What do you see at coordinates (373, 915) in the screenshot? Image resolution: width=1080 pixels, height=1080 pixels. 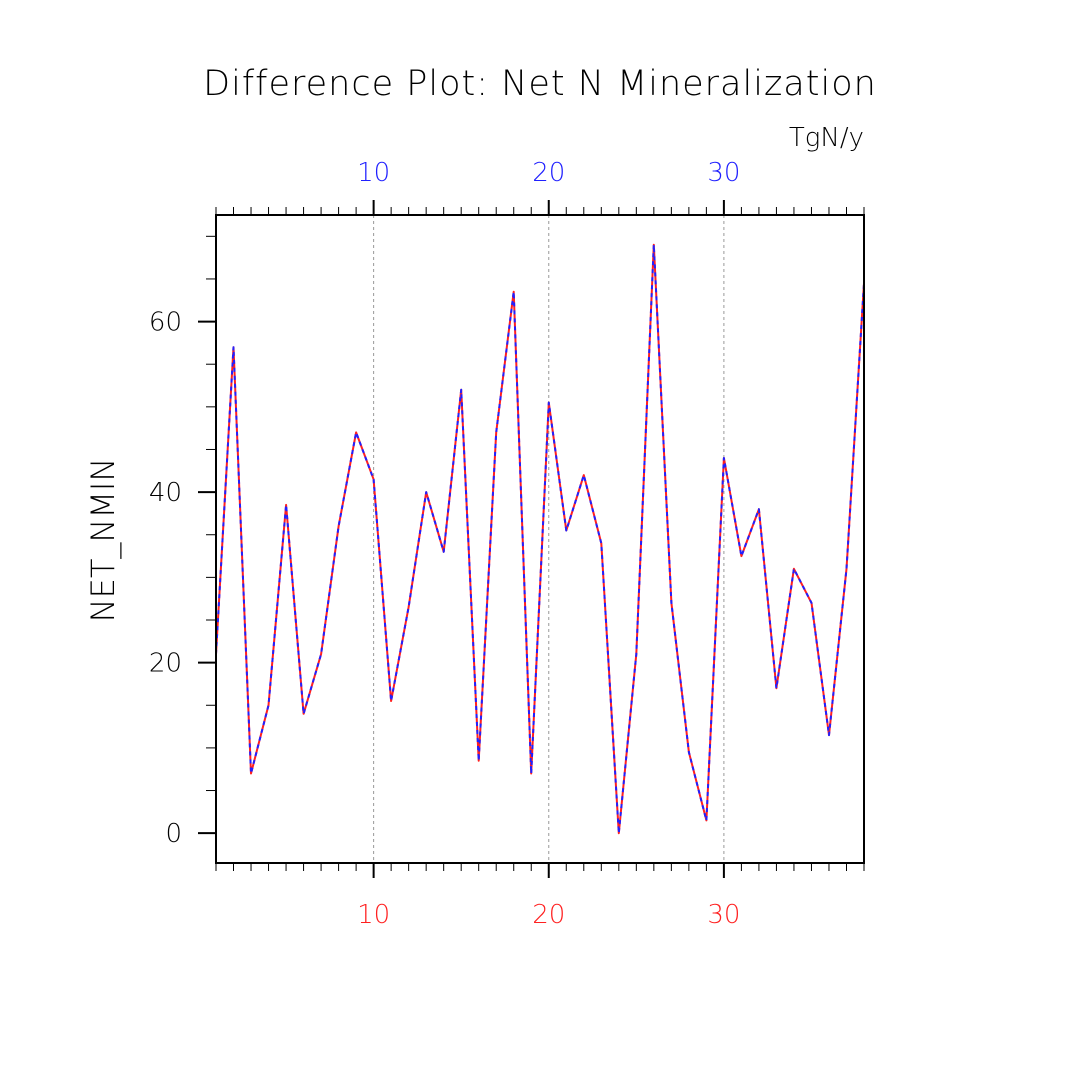 I see `x-tick-label-bottom: 10` at bounding box center [373, 915].